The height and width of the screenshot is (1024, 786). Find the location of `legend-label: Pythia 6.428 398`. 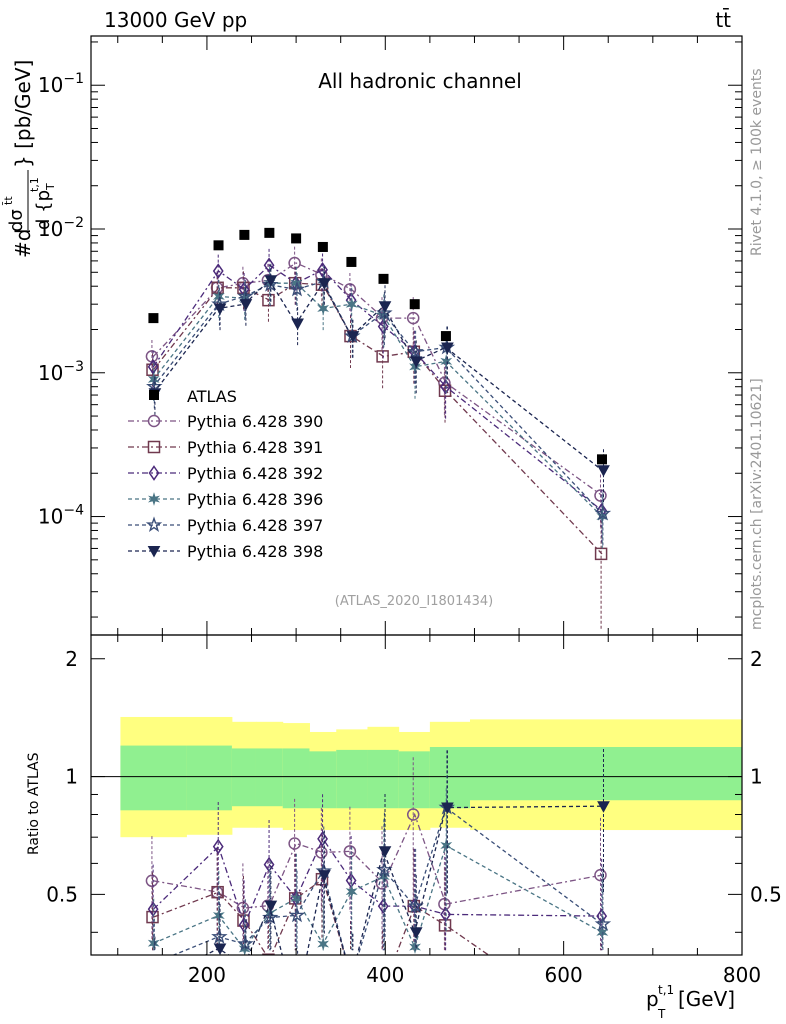

legend-label: Pythia 6.428 398 is located at coordinates (255, 551).